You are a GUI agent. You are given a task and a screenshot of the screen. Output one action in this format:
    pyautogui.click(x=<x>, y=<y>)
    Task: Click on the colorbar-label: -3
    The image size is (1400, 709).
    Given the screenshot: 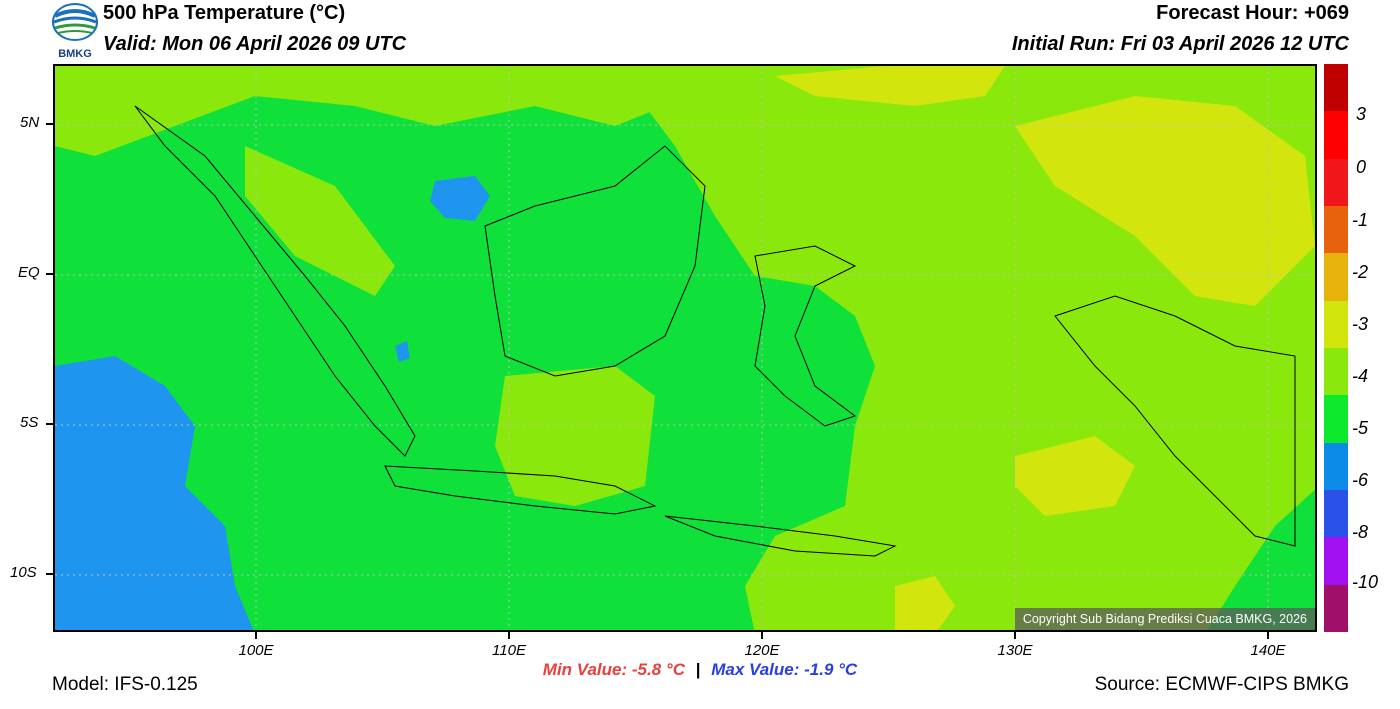 What is the action you would take?
    pyautogui.click(x=1360, y=324)
    